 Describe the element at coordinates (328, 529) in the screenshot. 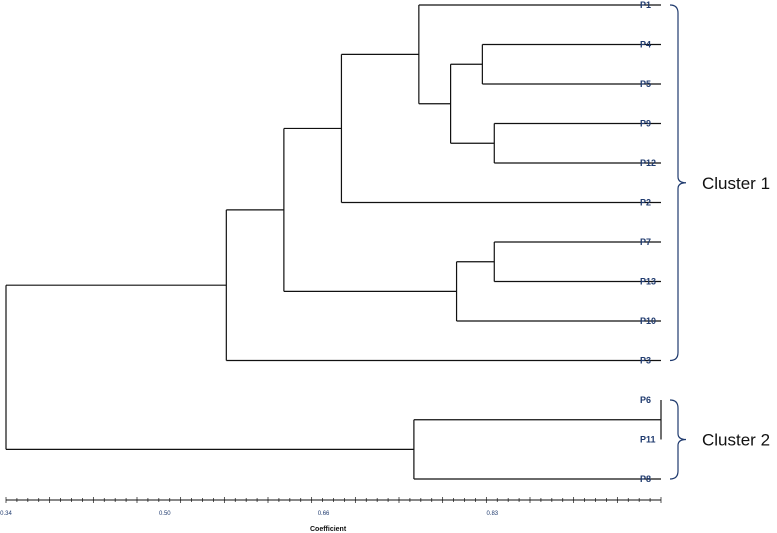

I see `x-axis-title: Coefficient` at that location.